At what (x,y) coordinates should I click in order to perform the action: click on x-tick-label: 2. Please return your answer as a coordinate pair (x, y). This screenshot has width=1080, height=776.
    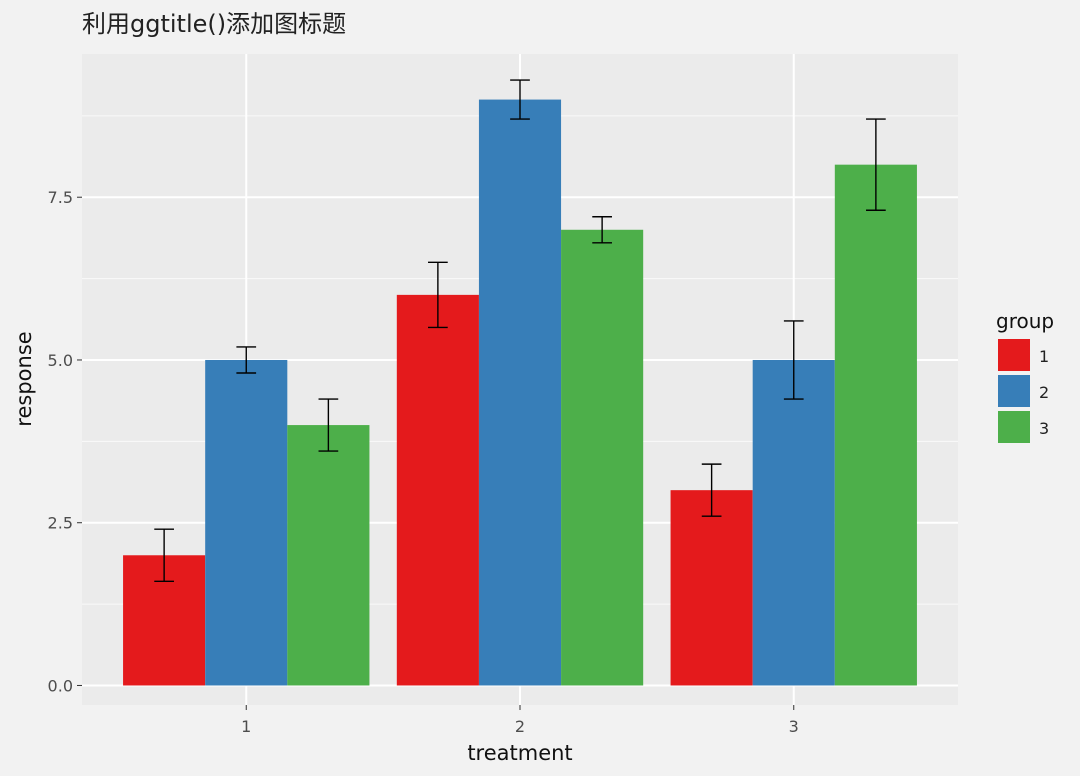
    Looking at the image, I should click on (520, 726).